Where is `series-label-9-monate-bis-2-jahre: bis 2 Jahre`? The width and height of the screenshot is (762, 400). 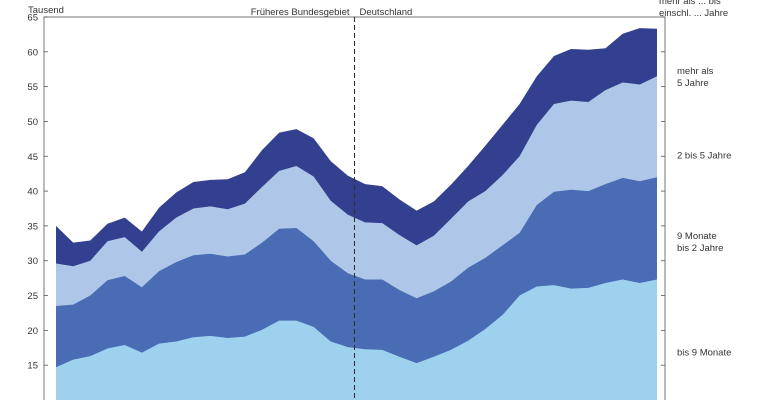
series-label-9-monate-bis-2-jahre: bis 2 Jahre is located at coordinates (700, 248).